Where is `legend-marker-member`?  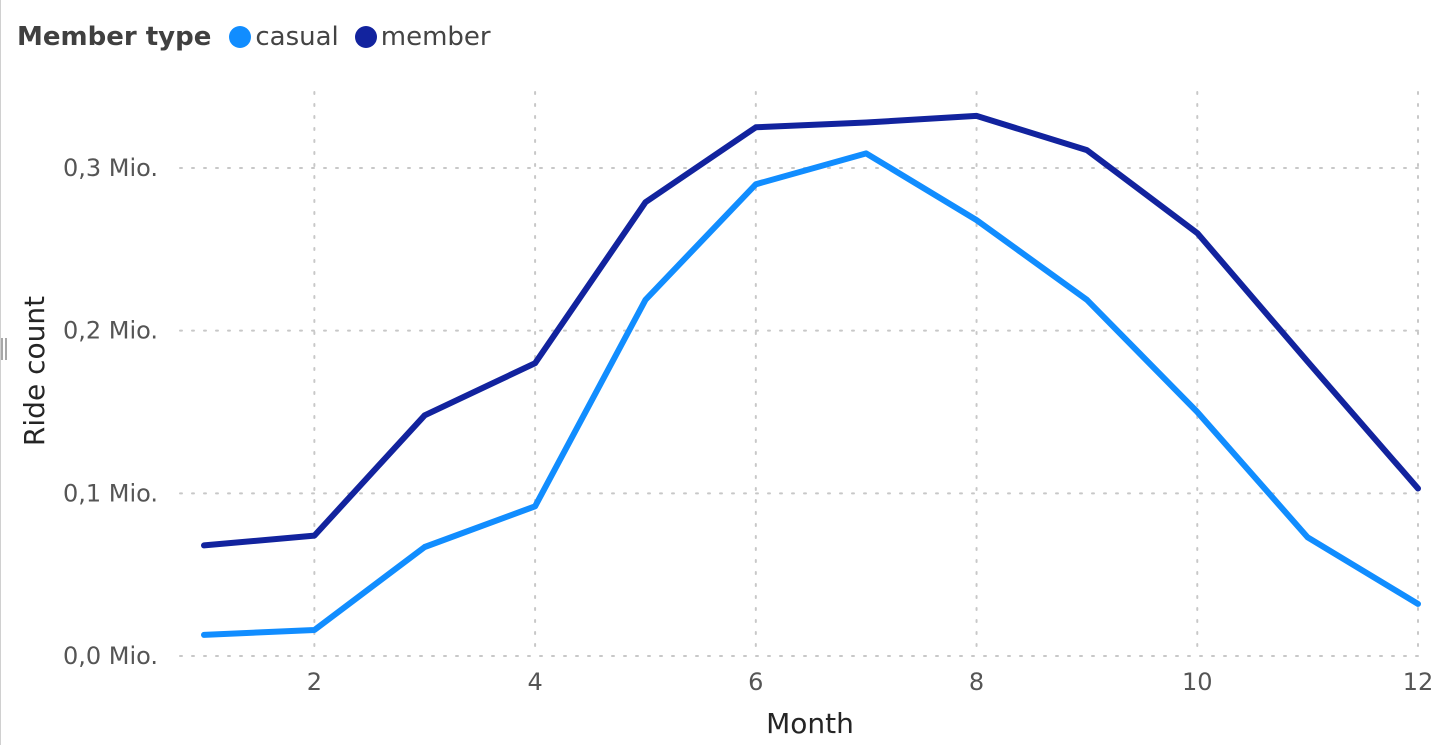
legend-marker-member is located at coordinates (365, 37).